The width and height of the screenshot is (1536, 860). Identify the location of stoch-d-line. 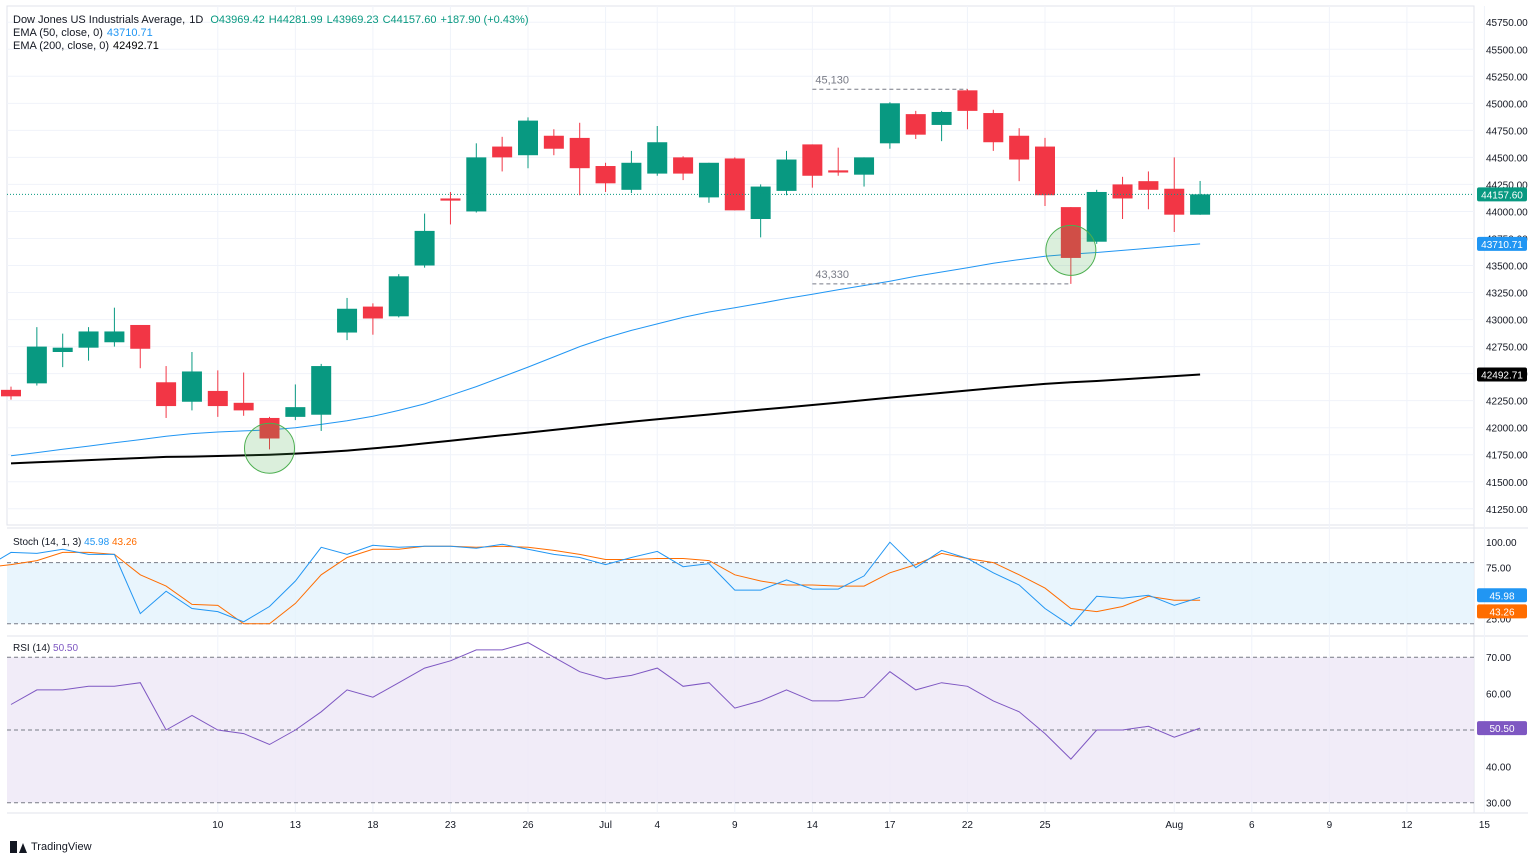
(600, 585).